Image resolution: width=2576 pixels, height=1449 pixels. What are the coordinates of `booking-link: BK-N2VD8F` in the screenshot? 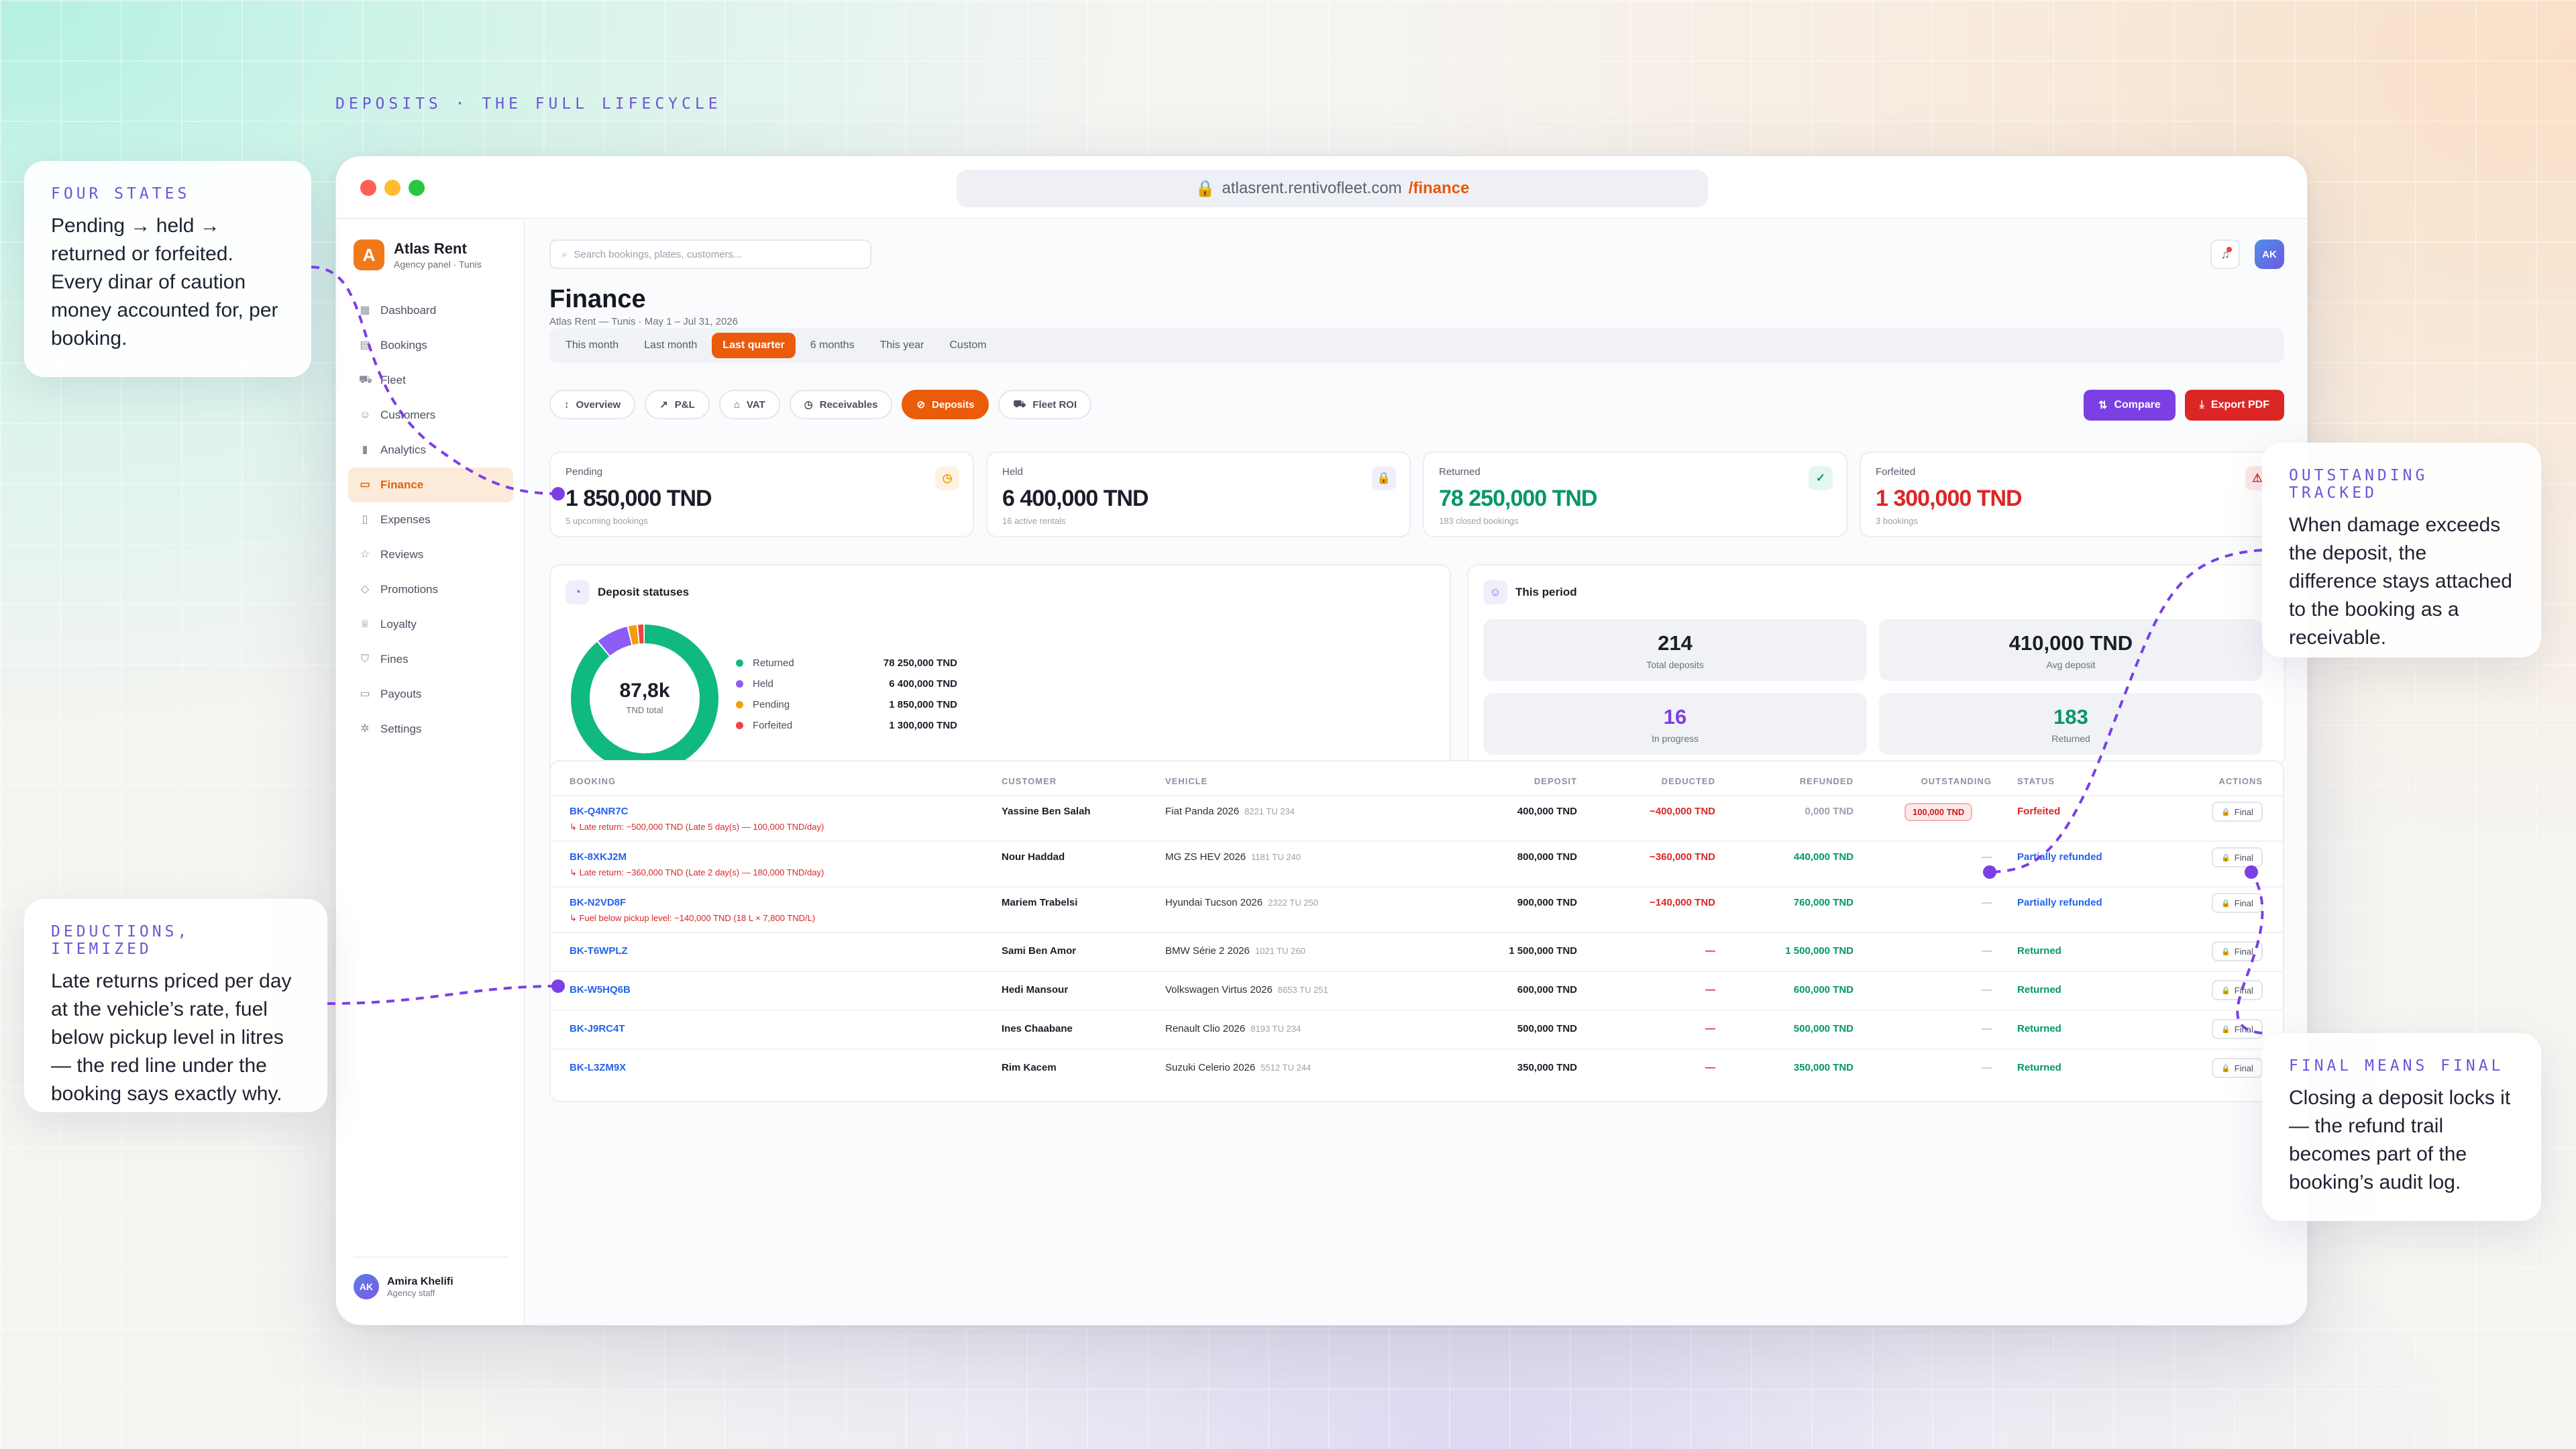 It's located at (598, 902).